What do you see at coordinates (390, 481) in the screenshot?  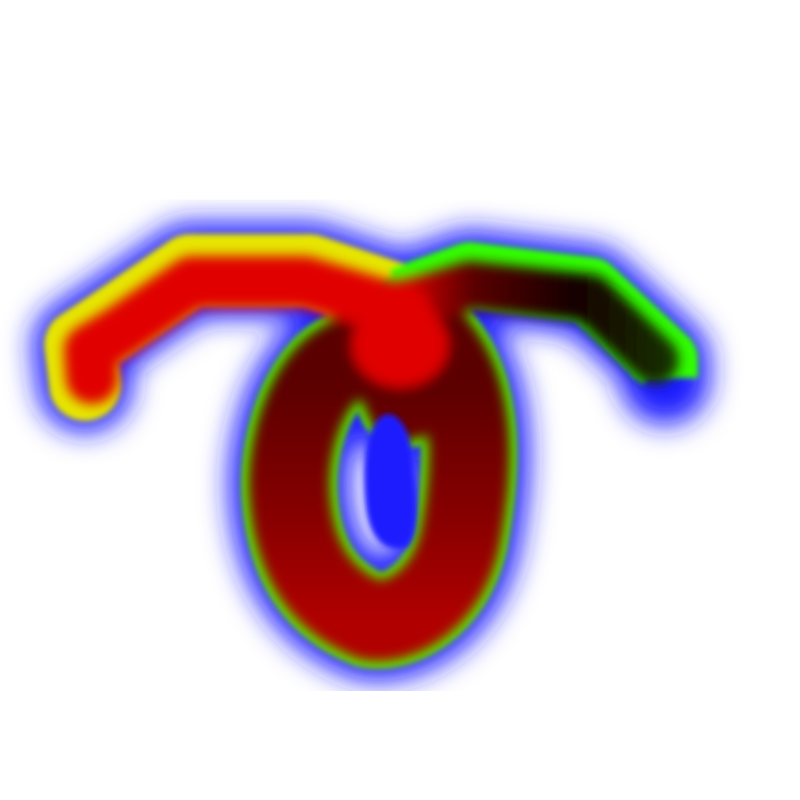 I see `loop-hole` at bounding box center [390, 481].